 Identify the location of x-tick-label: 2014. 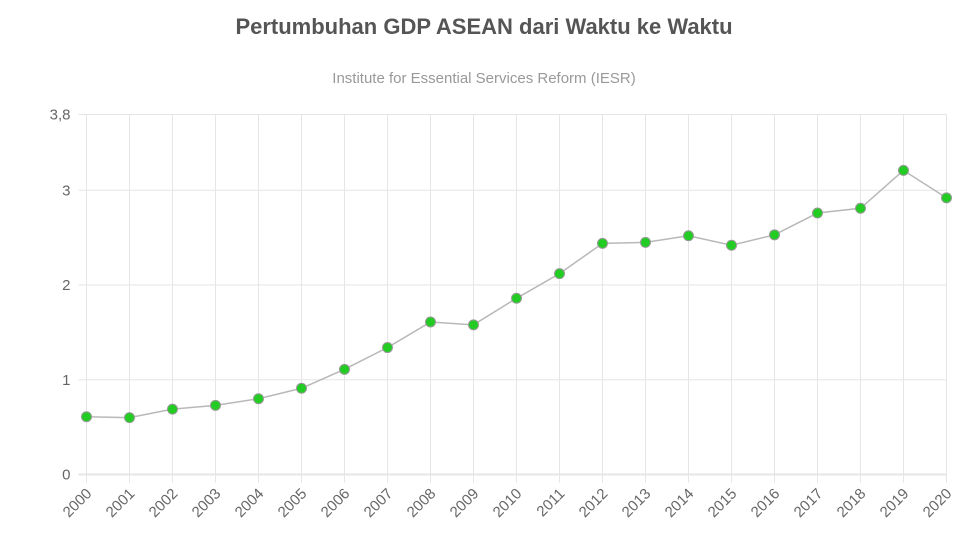
(680, 503).